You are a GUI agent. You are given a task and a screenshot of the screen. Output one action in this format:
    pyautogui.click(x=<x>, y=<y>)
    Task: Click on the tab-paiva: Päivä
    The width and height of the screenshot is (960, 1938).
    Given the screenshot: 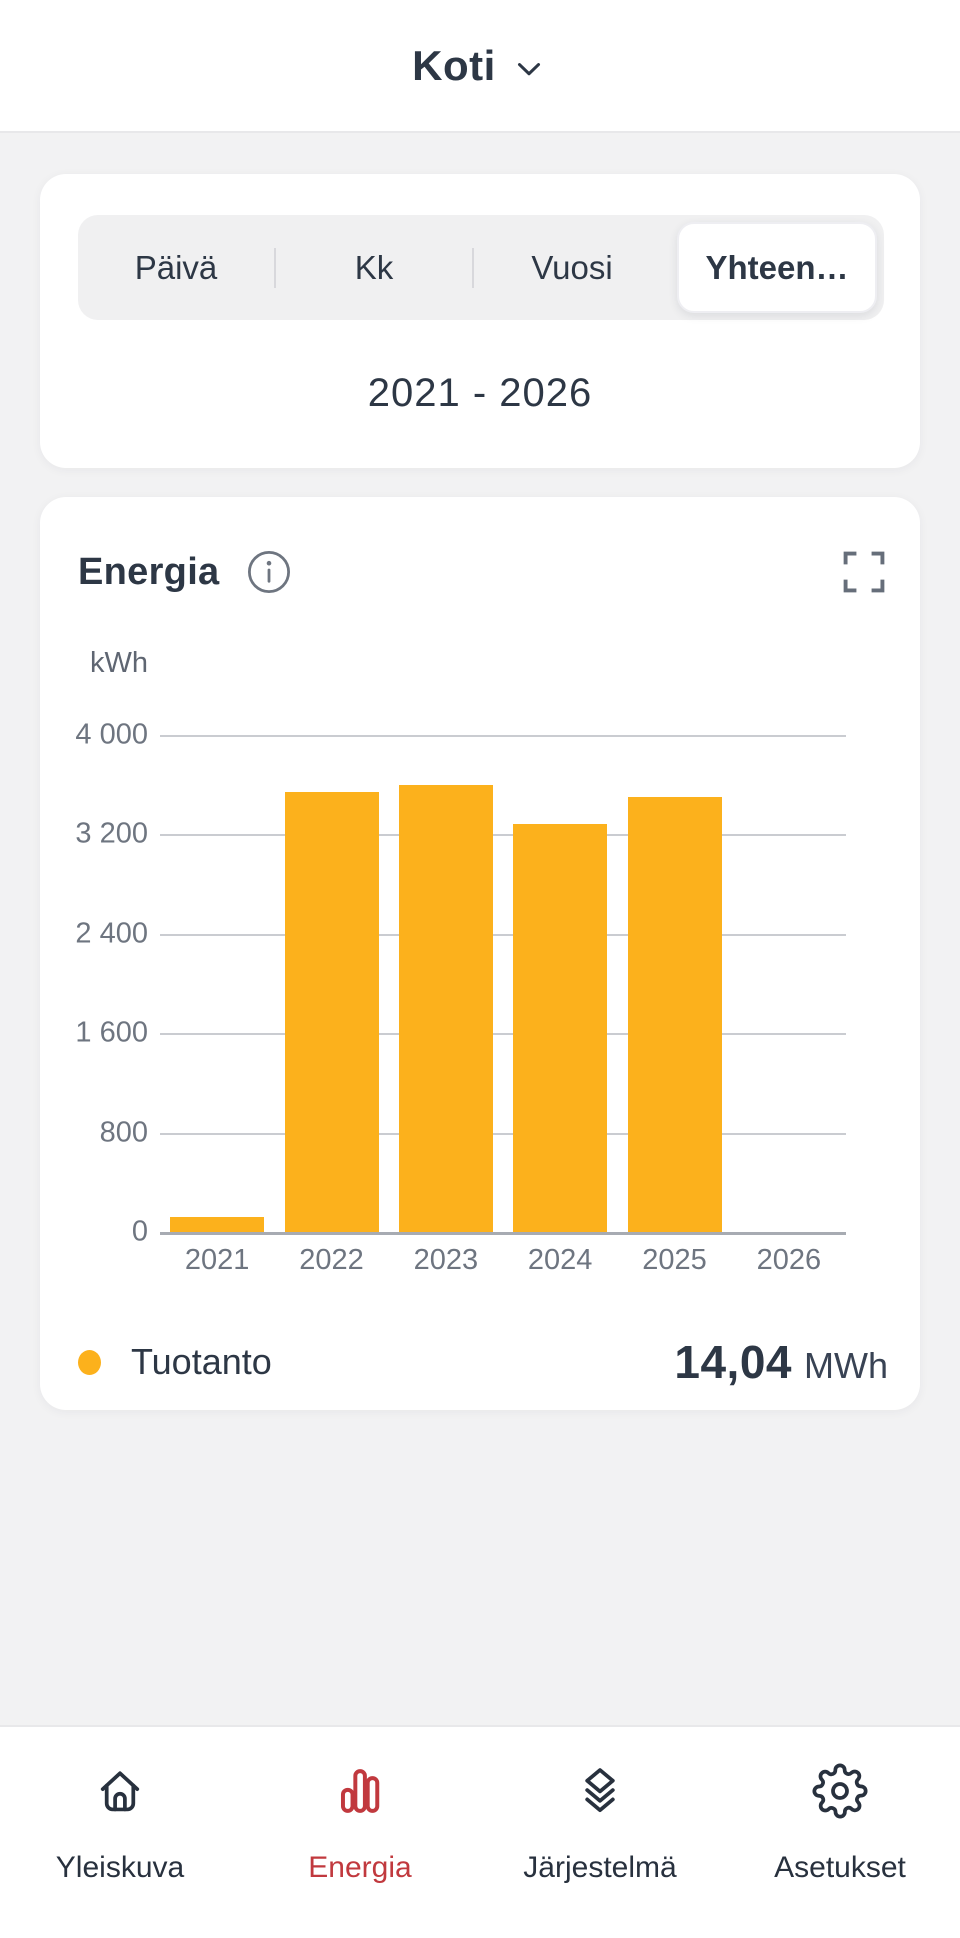 What is the action you would take?
    pyautogui.click(x=176, y=267)
    